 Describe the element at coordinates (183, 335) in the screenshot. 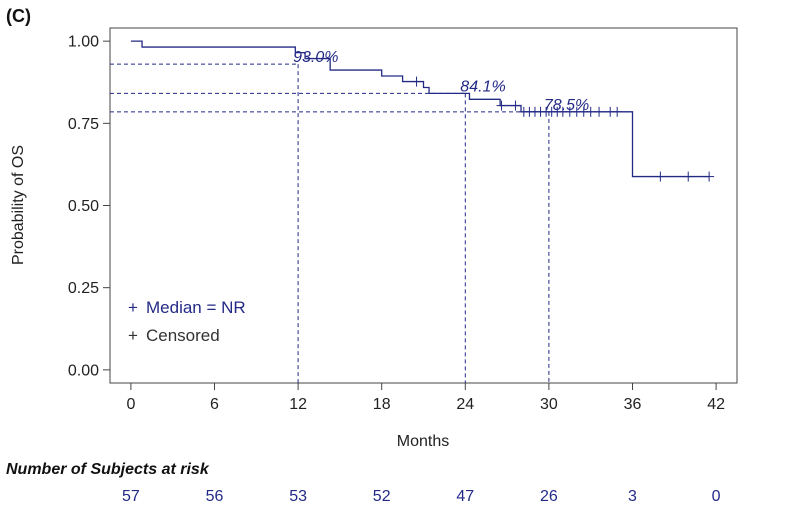

I see `legend-label: Censored` at that location.